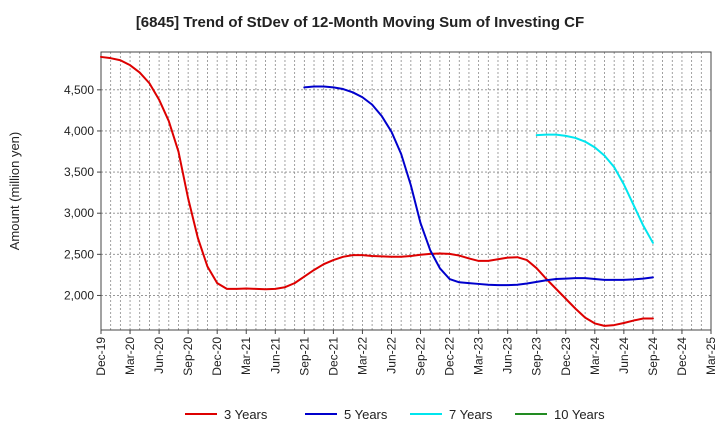  What do you see at coordinates (450, 356) in the screenshot?
I see `x-tick-label: Dec-22` at bounding box center [450, 356].